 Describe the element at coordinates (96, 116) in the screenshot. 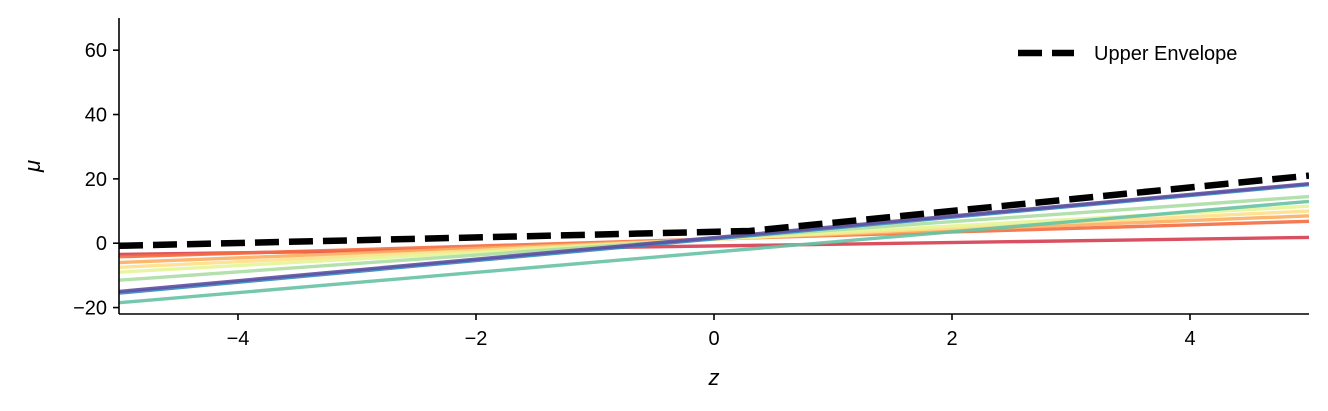

I see `y-tick-label: 40` at that location.